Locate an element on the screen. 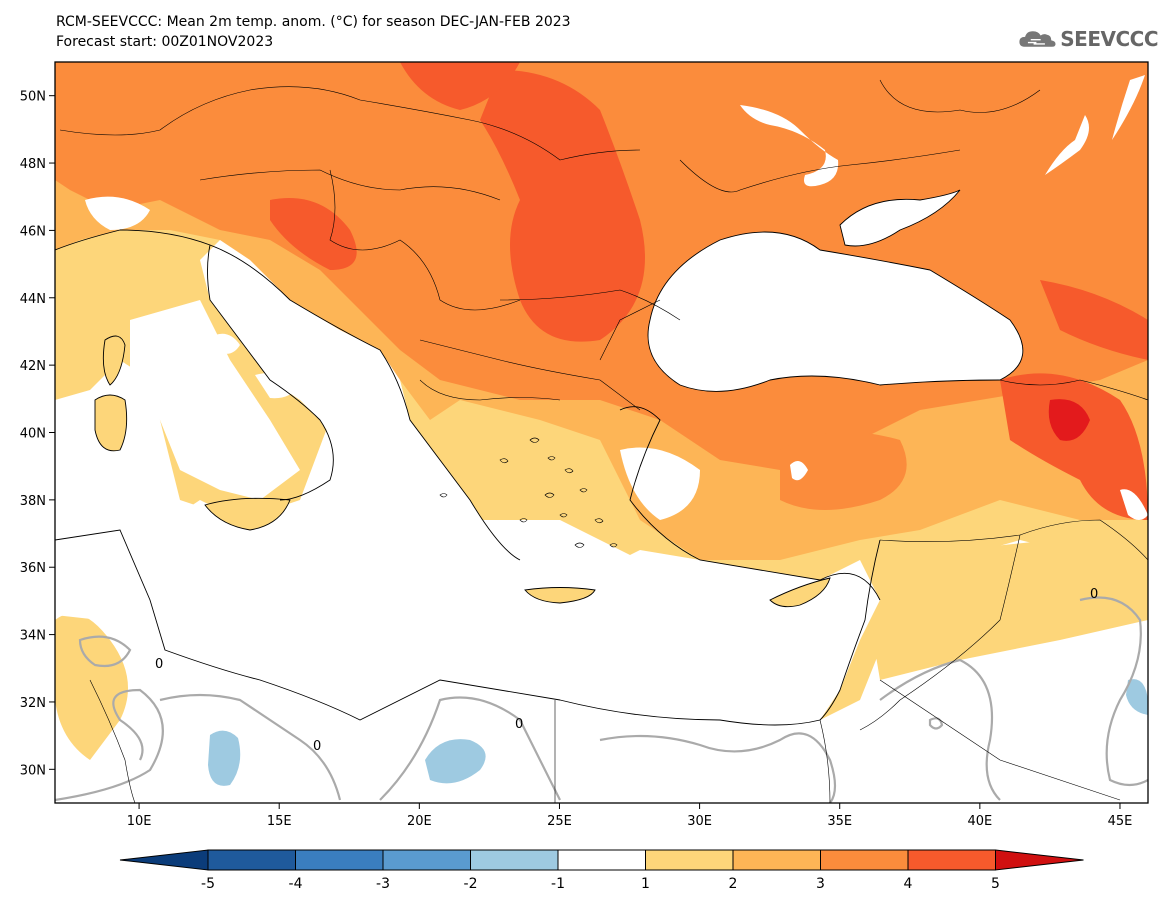  lon-tick-label: 15E is located at coordinates (279, 821).